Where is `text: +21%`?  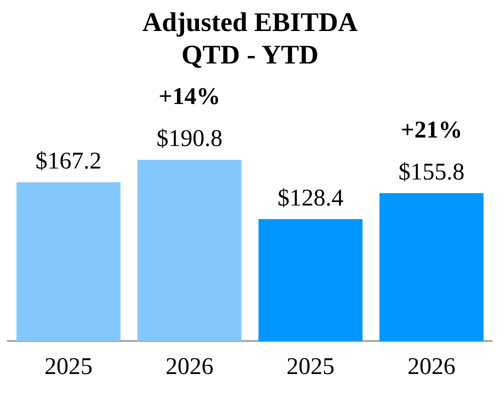
text: +21% is located at coordinates (431, 130).